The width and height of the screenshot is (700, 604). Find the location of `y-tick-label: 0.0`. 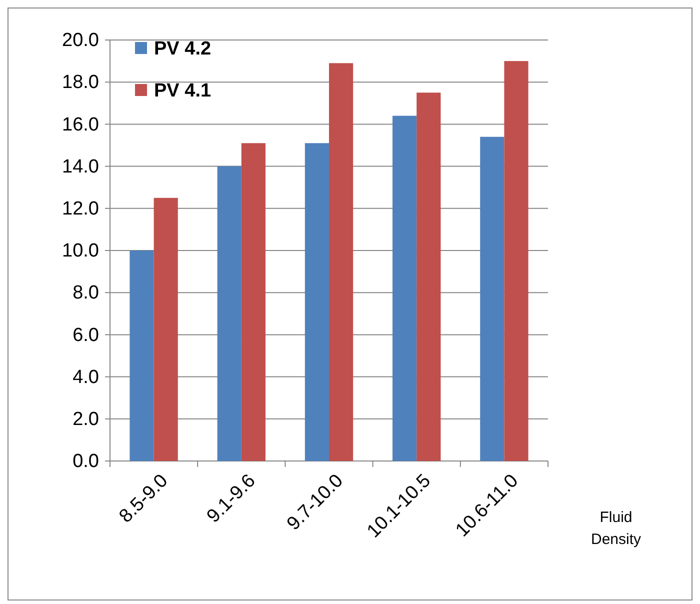

y-tick-label: 0.0 is located at coordinates (85, 461).